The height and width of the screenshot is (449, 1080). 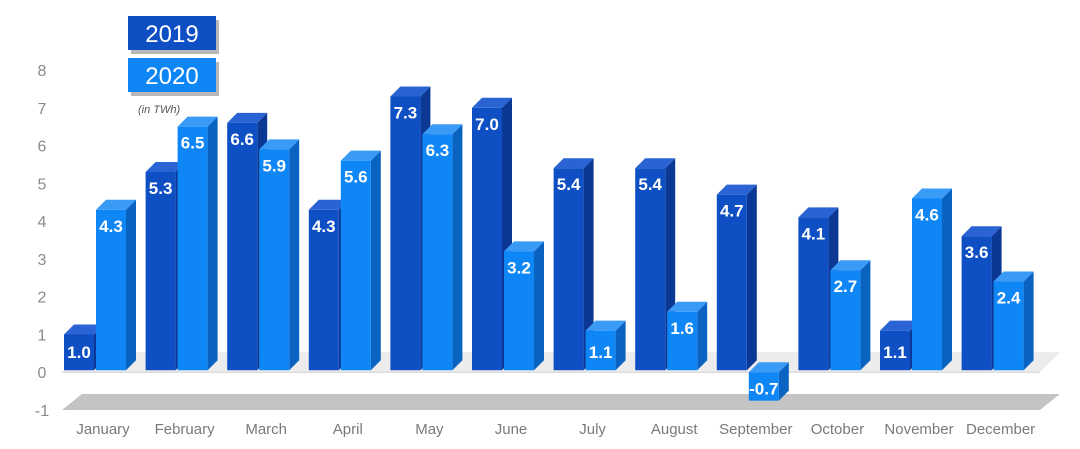 I want to click on bar: 4.3, so click(x=116, y=285).